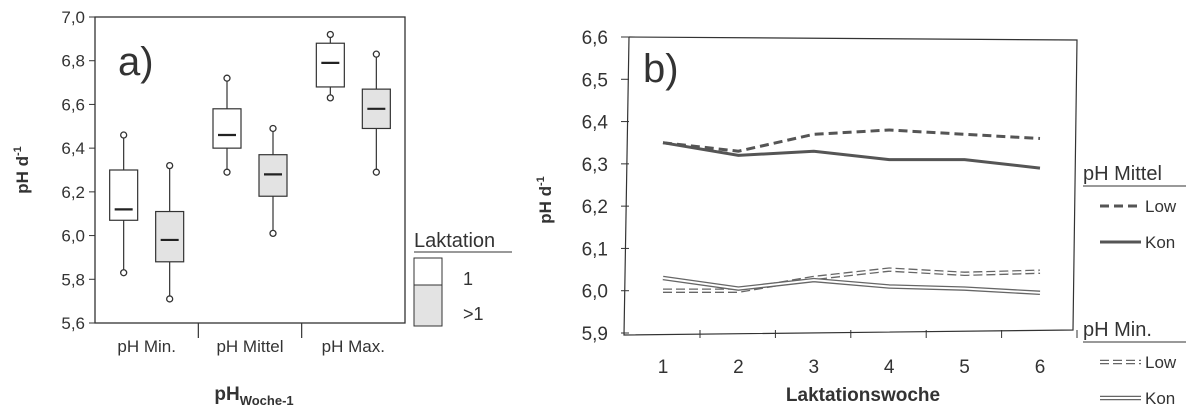  Describe the element at coordinates (462, 278) in the screenshot. I see `legend-a: Laktation 1 >1` at that location.